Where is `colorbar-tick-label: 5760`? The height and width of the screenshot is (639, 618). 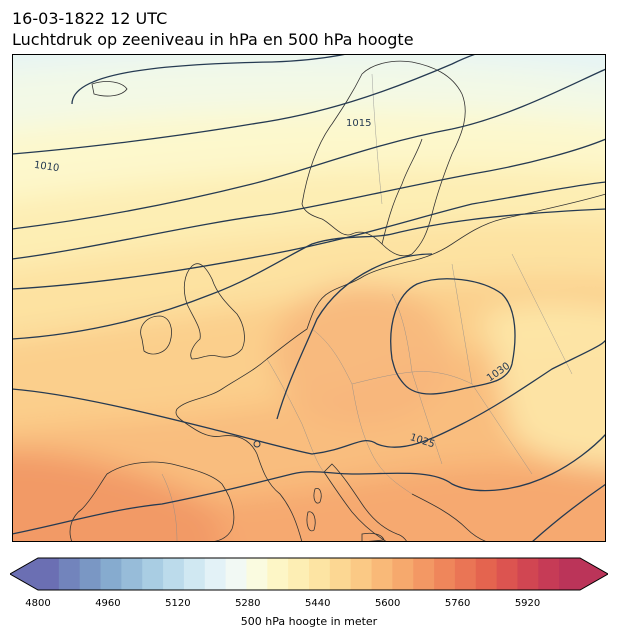 colorbar-tick-label: 5760 is located at coordinates (457, 603).